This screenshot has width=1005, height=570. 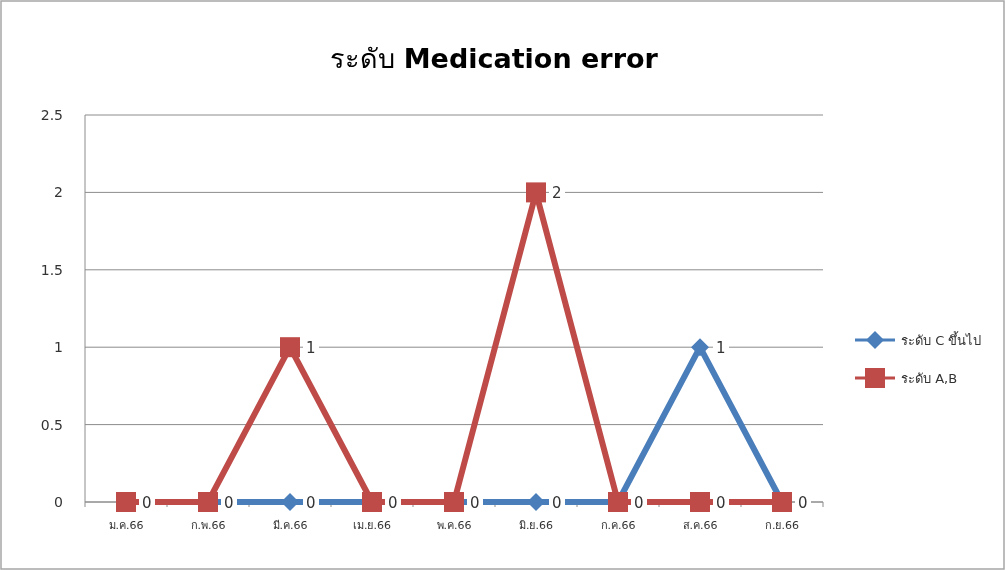 What do you see at coordinates (208, 525) in the screenshot?
I see `x-tick-label: ก.พ.66` at bounding box center [208, 525].